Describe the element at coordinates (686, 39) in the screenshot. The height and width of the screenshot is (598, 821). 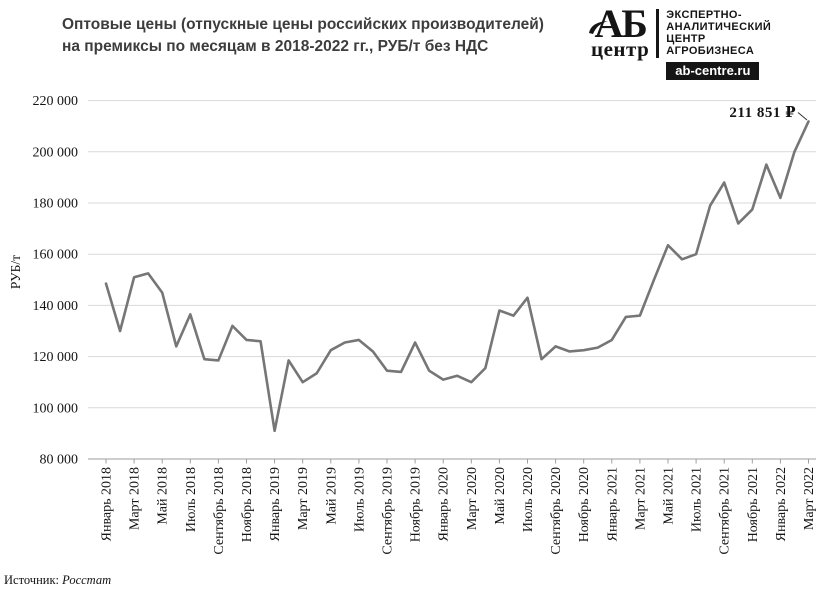
I see `logo-tagline-line: ЦЕНТР` at that location.